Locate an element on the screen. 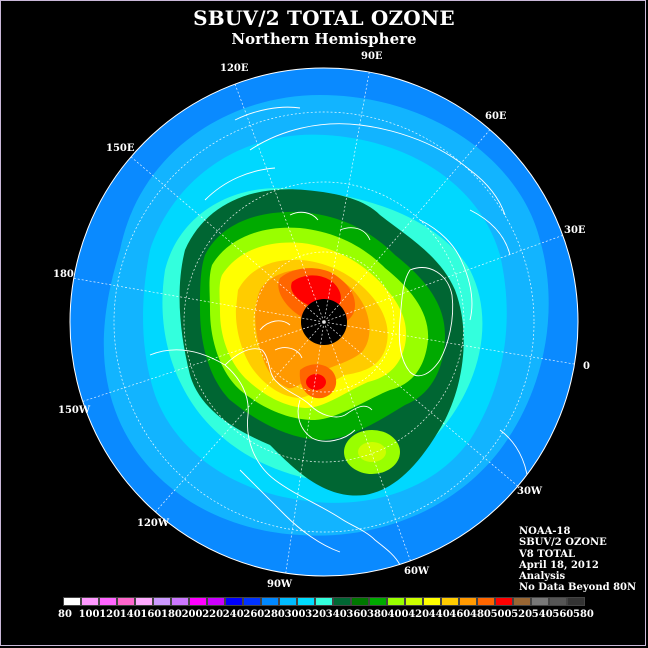  colorbar is located at coordinates (324, 601).